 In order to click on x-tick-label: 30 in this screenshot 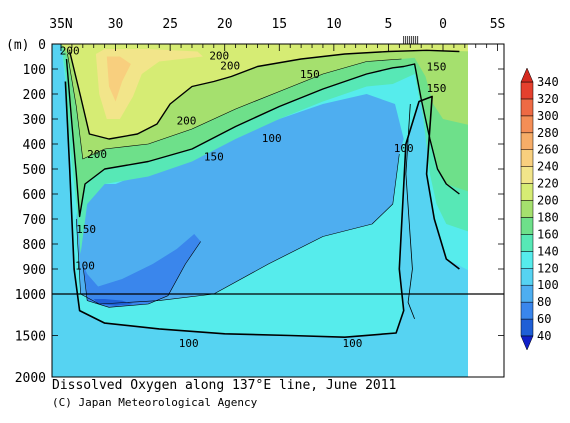, I will do `click(116, 24)`.